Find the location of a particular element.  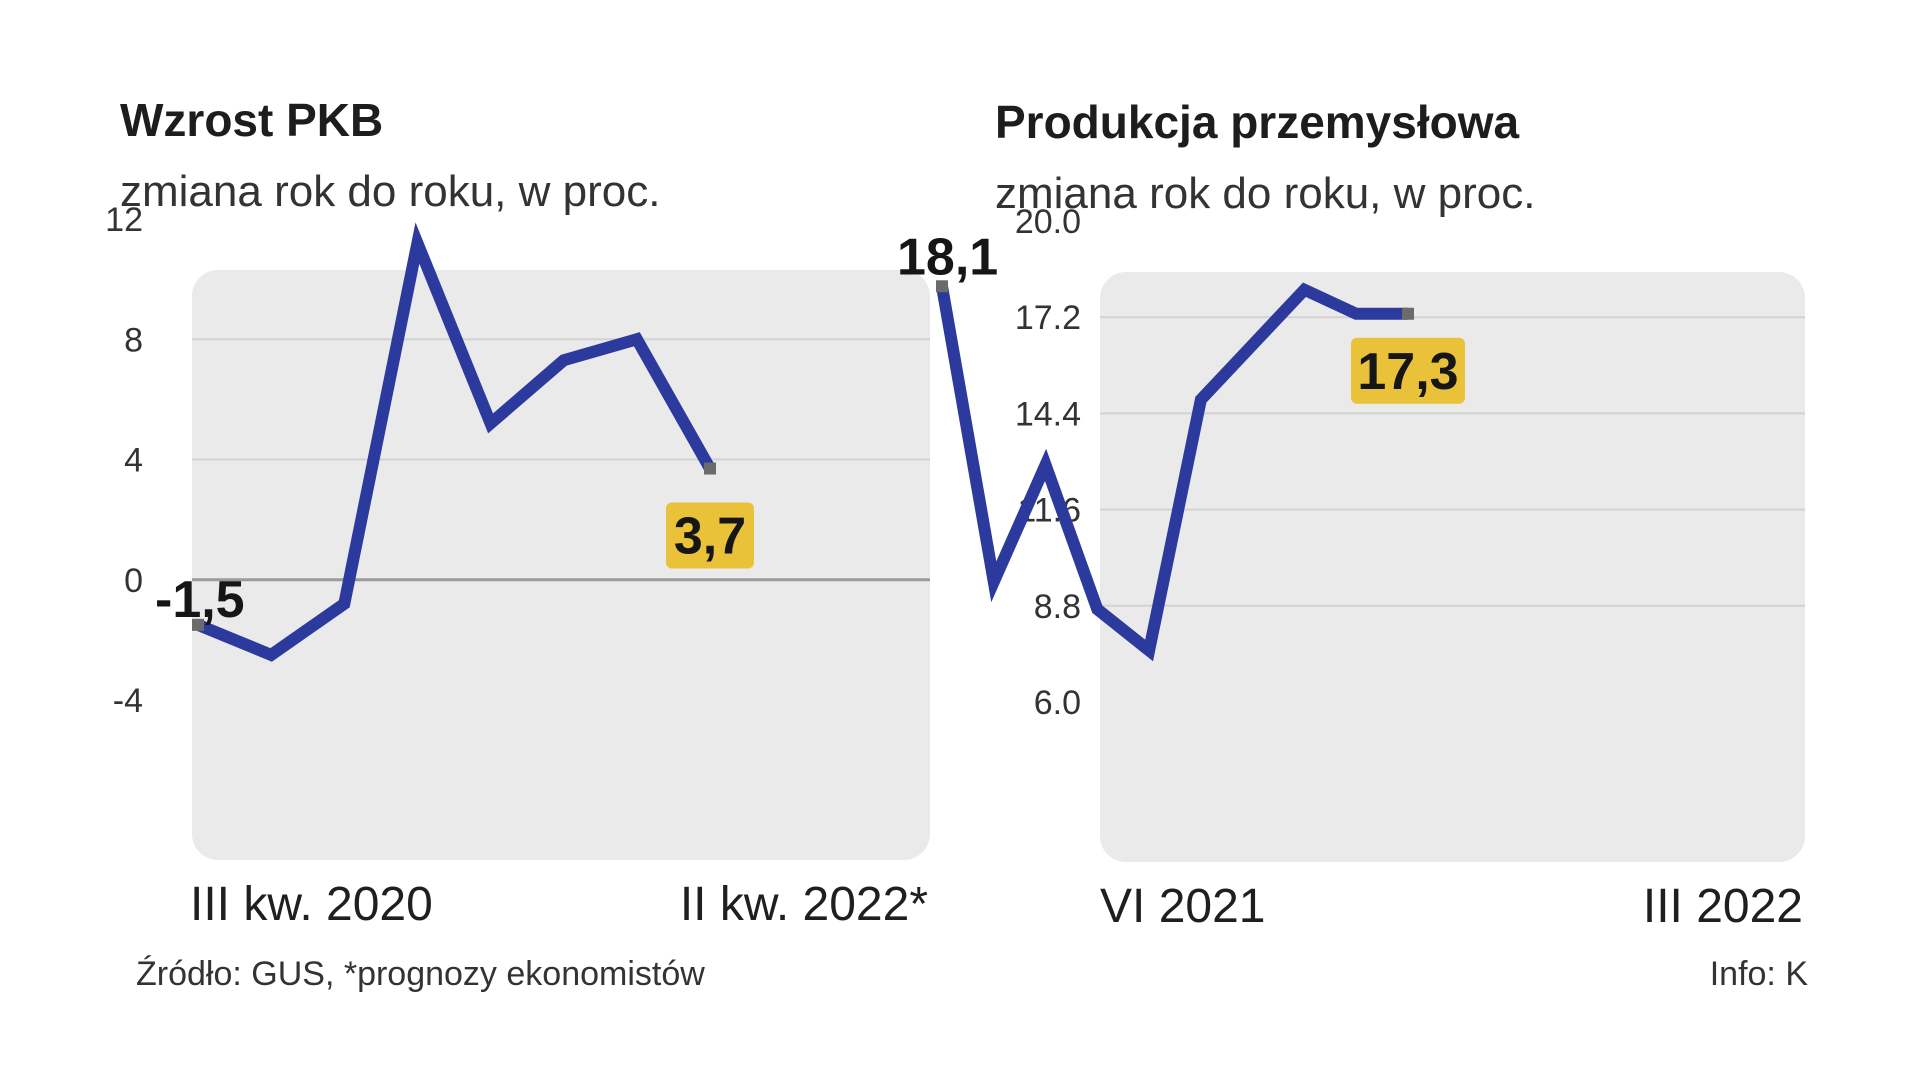

gdp-end-marker is located at coordinates (710, 468).